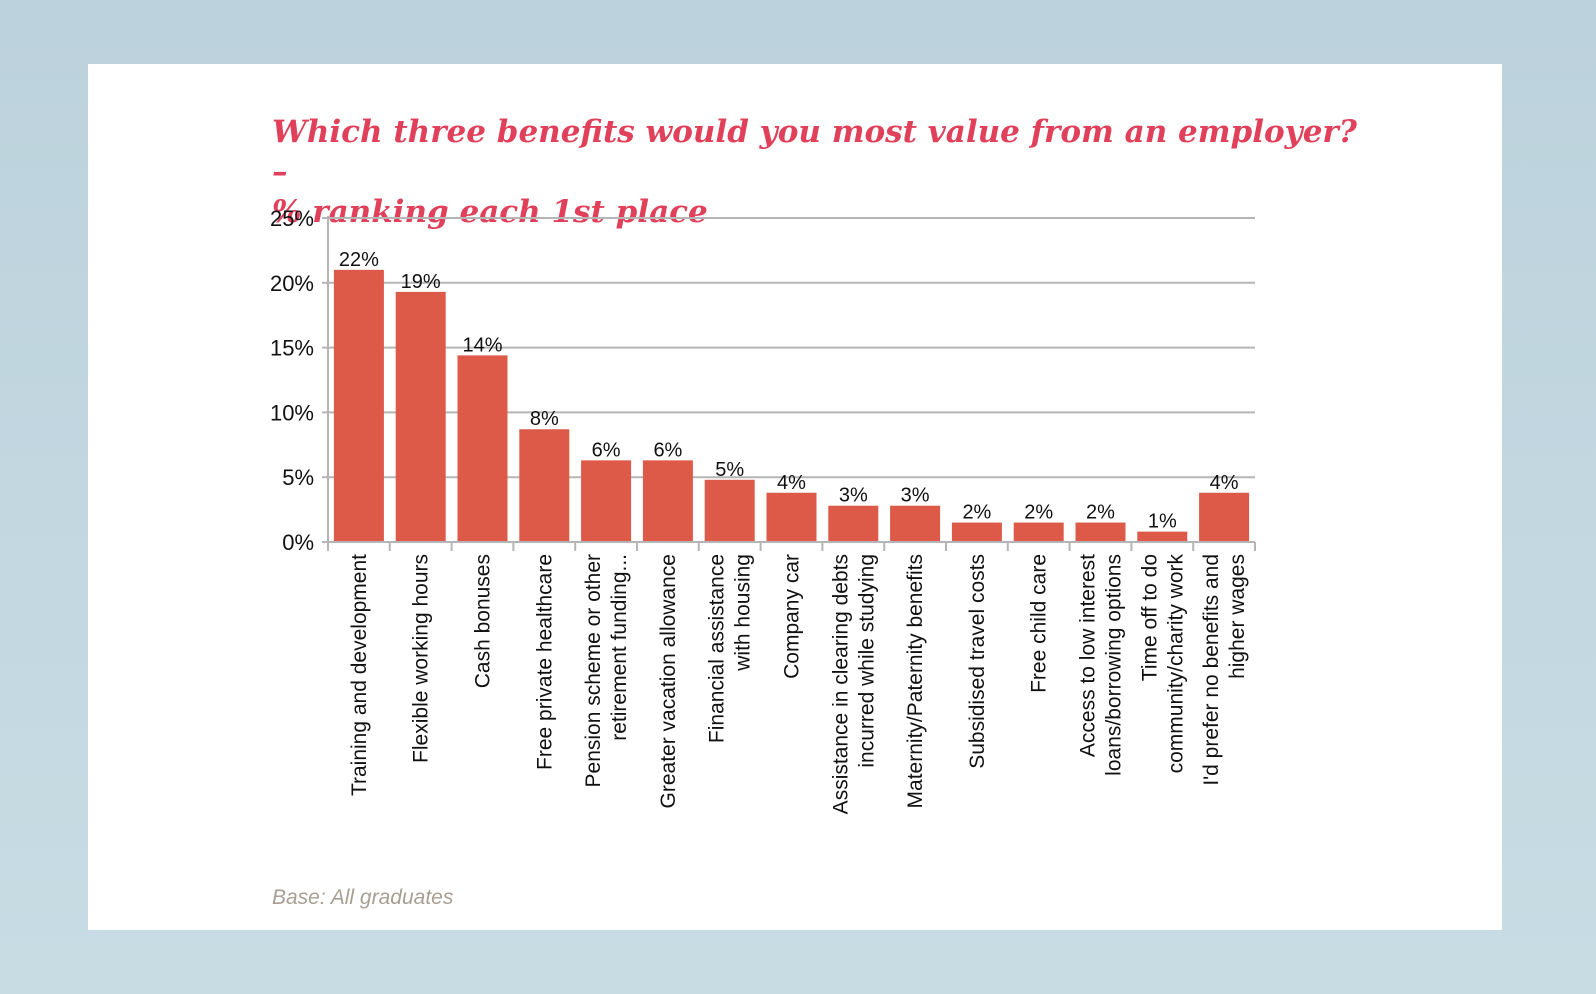 This screenshot has width=1596, height=994. I want to click on category-label: Maternity/Paternity benefits, so click(915, 681).